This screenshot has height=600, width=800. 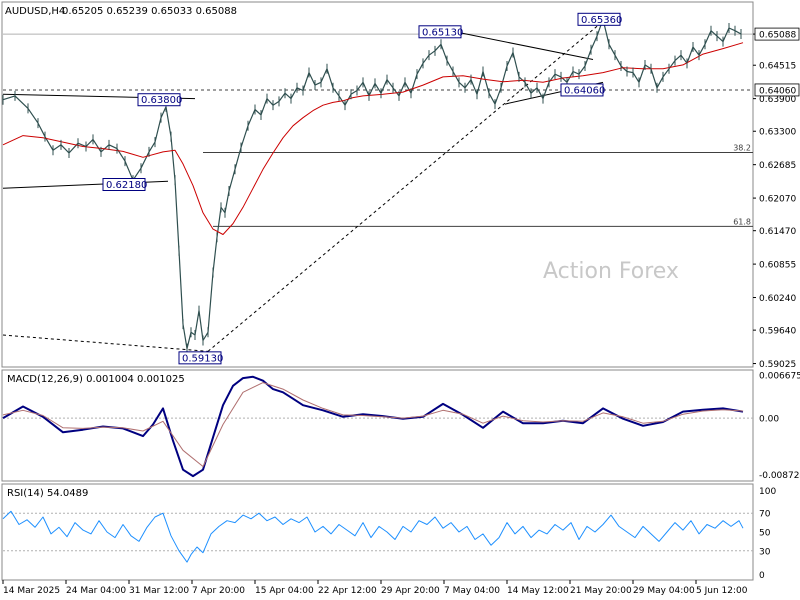 What do you see at coordinates (779, 476) in the screenshot?
I see `macd-axis-label: -0.008724` at bounding box center [779, 476].